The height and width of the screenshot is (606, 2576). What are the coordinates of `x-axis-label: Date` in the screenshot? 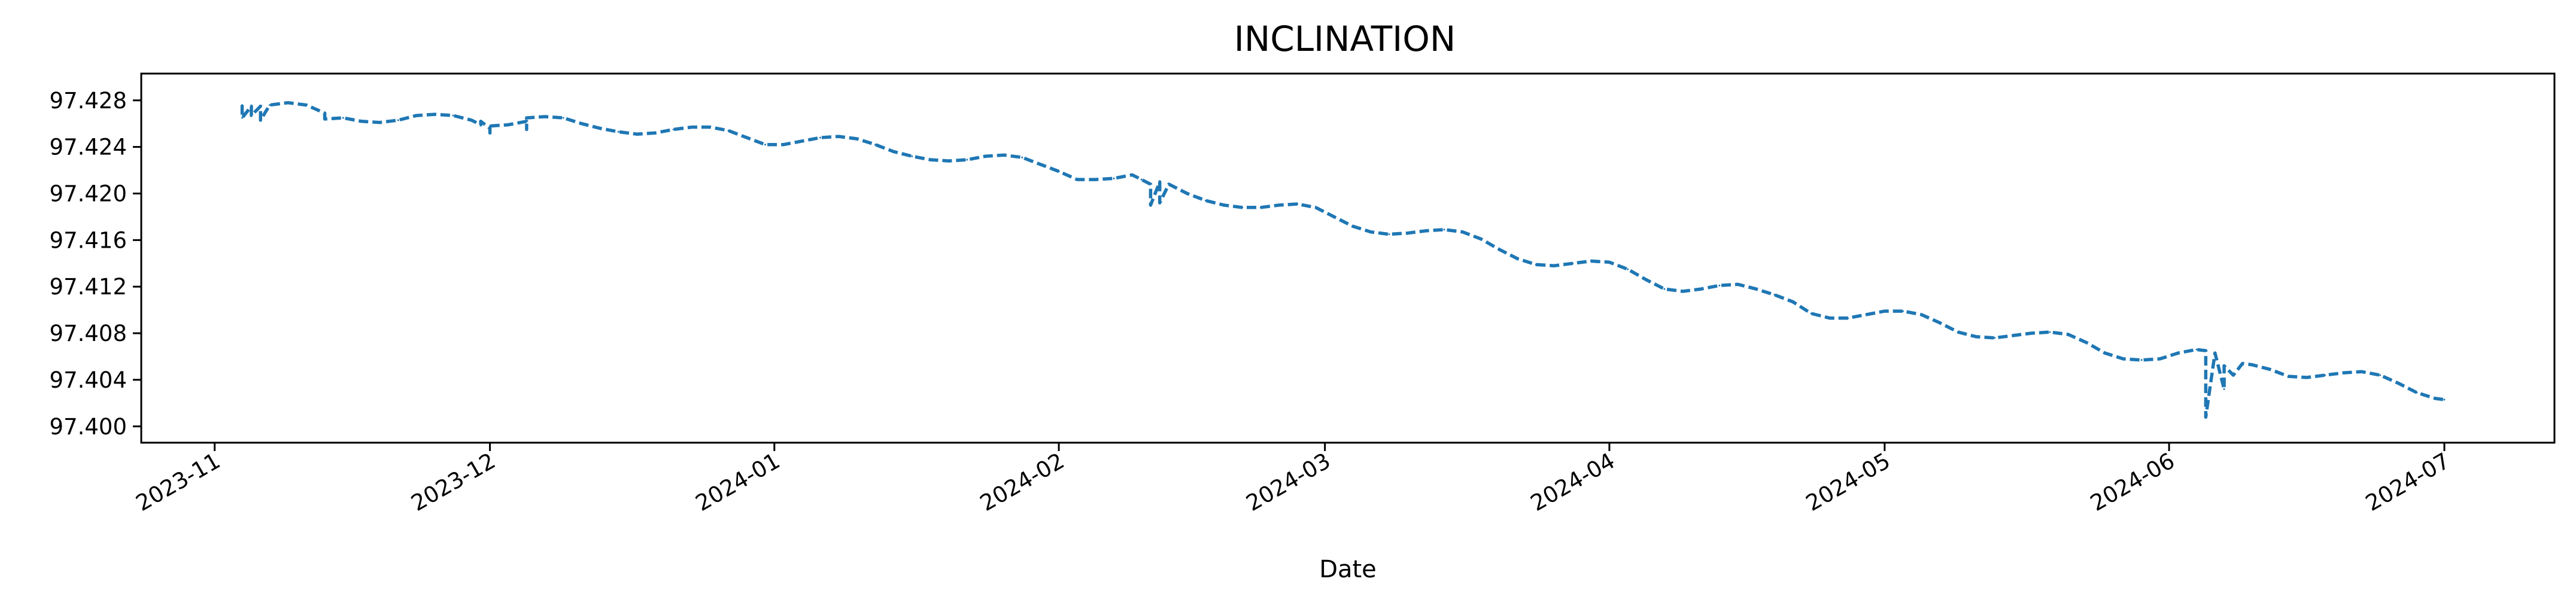 It's located at (1348, 569).